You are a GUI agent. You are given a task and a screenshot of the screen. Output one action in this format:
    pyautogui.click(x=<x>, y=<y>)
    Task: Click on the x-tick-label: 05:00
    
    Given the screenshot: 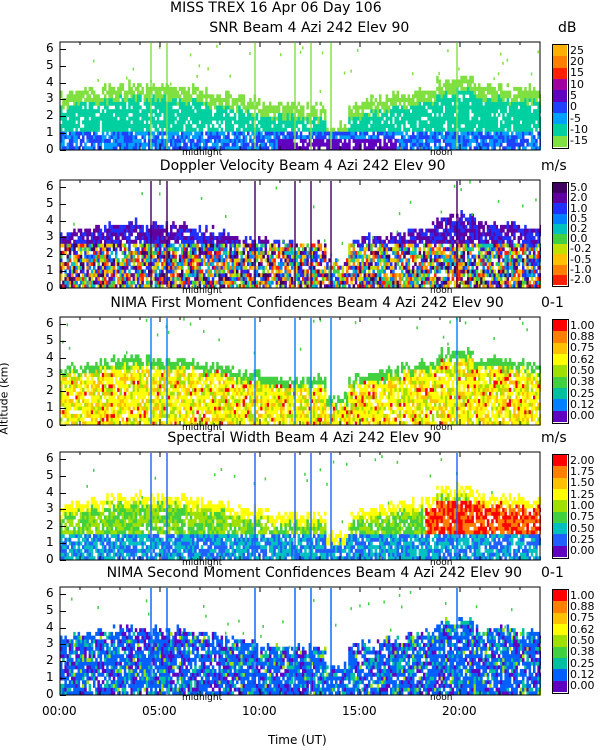 What is the action you would take?
    pyautogui.click(x=159, y=711)
    